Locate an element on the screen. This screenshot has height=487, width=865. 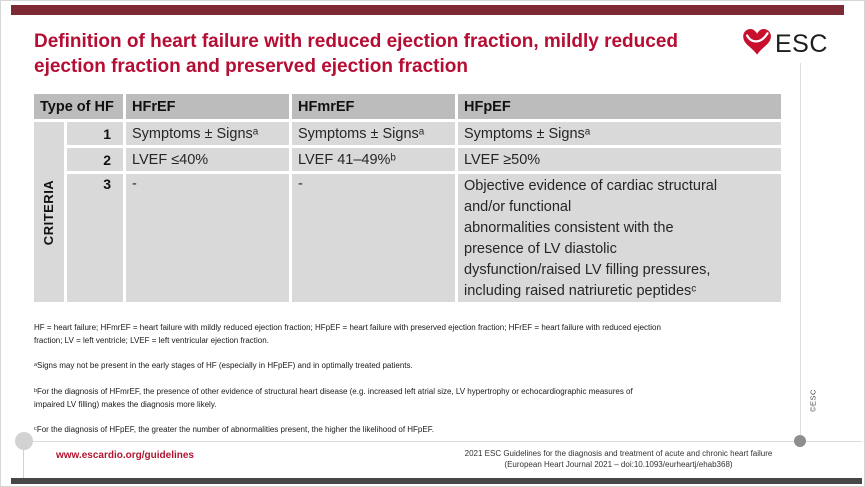
top-accent-bar is located at coordinates (427, 10).